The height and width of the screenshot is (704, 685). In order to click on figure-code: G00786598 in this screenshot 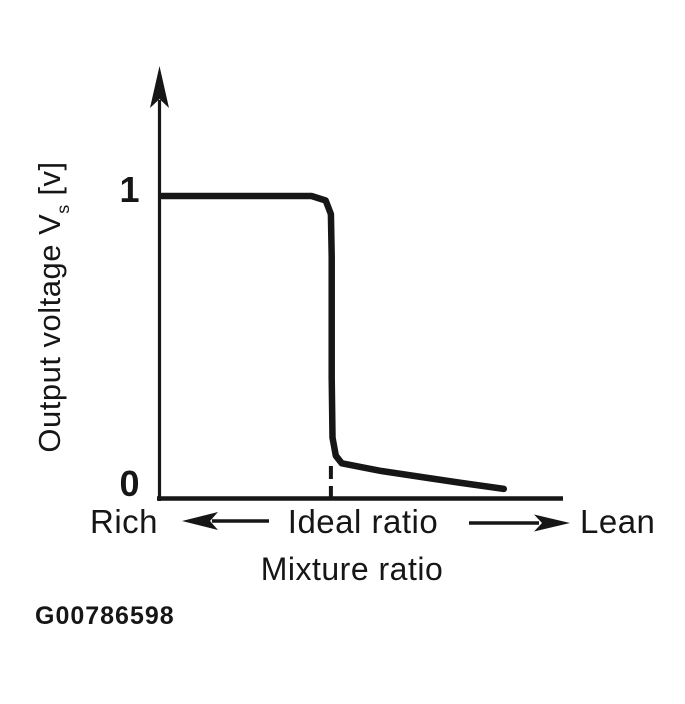, I will do `click(105, 616)`.